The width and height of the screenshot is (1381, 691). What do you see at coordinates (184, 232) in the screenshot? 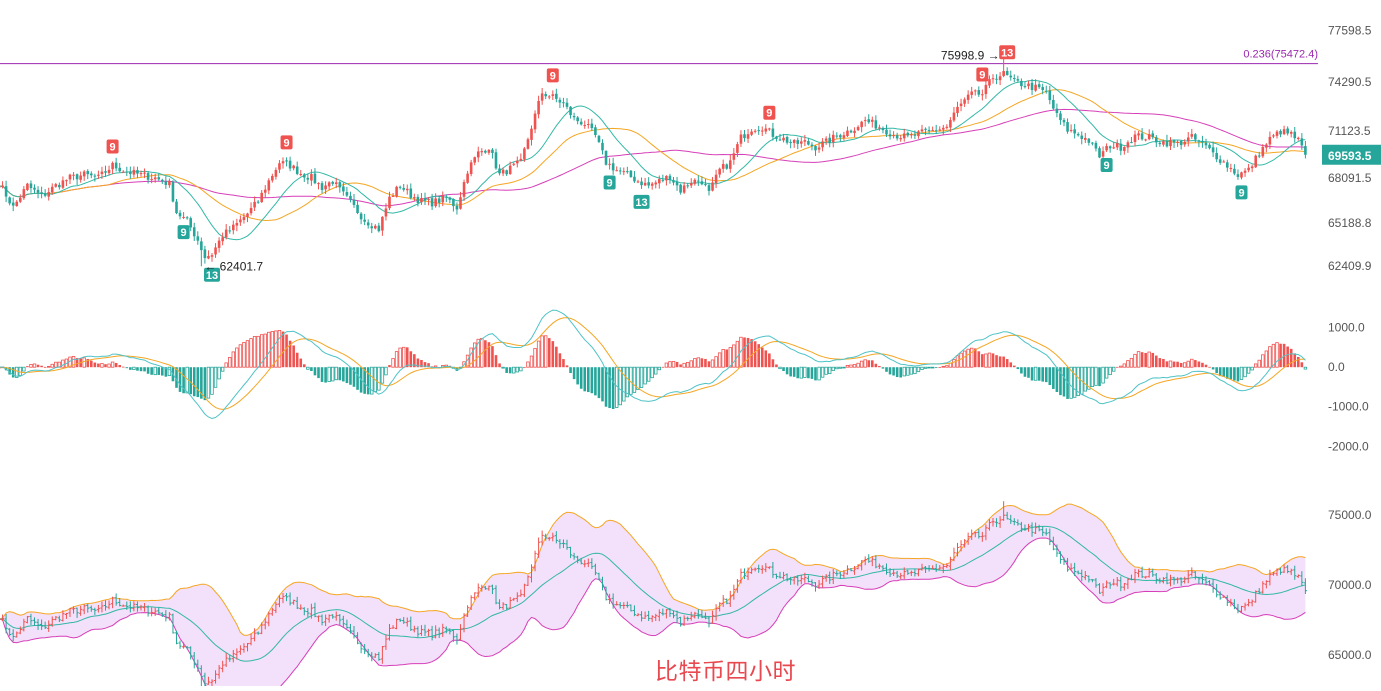
I see `td-marker: 9` at bounding box center [184, 232].